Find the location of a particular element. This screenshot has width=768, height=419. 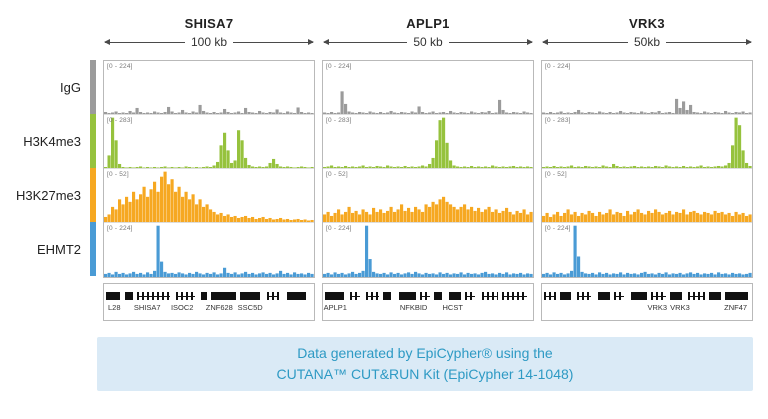

gene-annotation-box: VRK3 VRK3 ZNF47 is located at coordinates (647, 302).